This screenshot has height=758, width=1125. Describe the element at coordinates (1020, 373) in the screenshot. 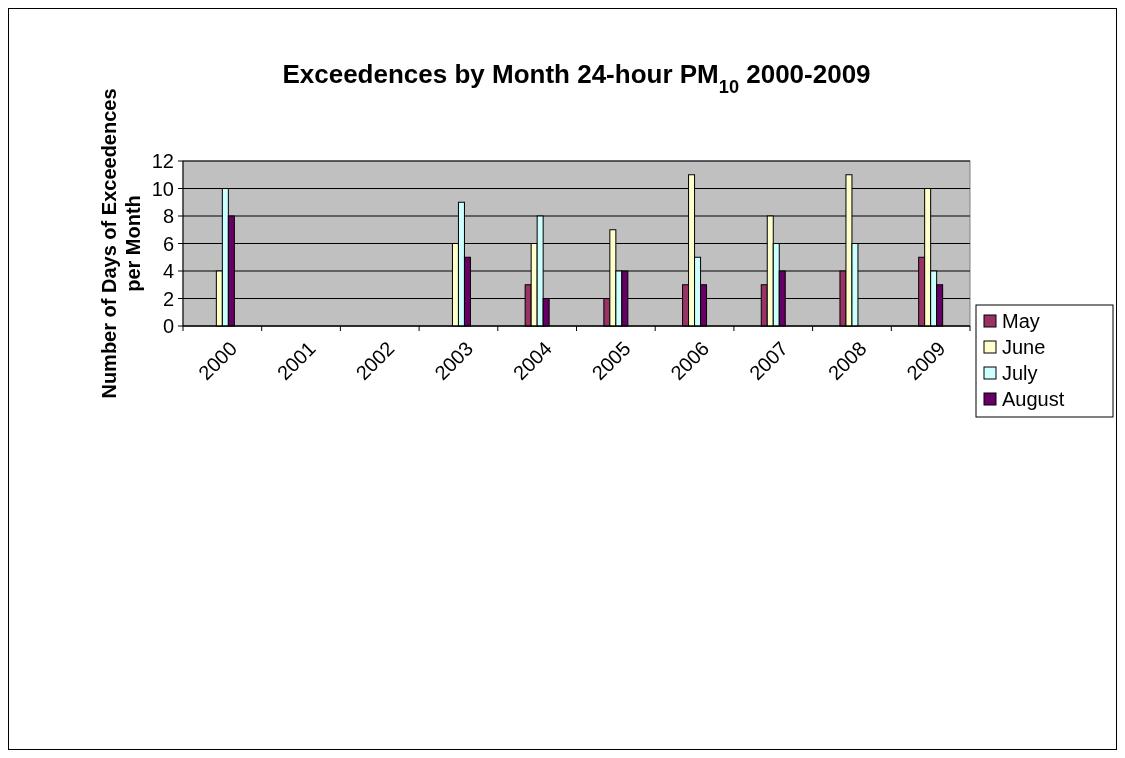

I see `legend-label: July` at that location.